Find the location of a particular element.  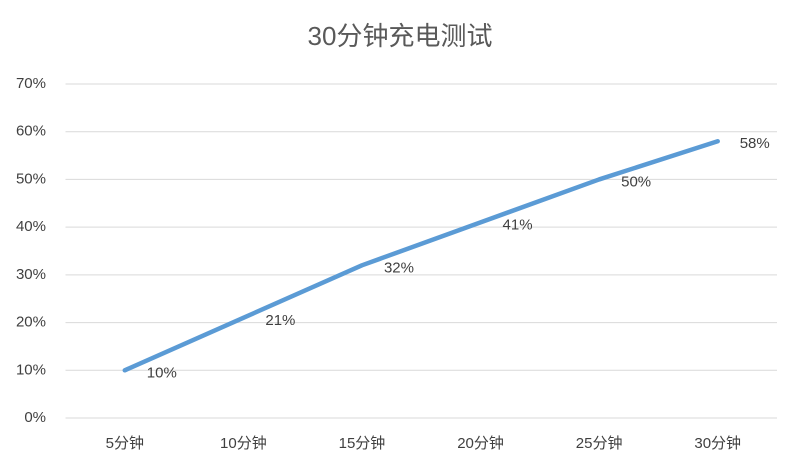

x-tick-label: 15分钟 is located at coordinates (362, 443).